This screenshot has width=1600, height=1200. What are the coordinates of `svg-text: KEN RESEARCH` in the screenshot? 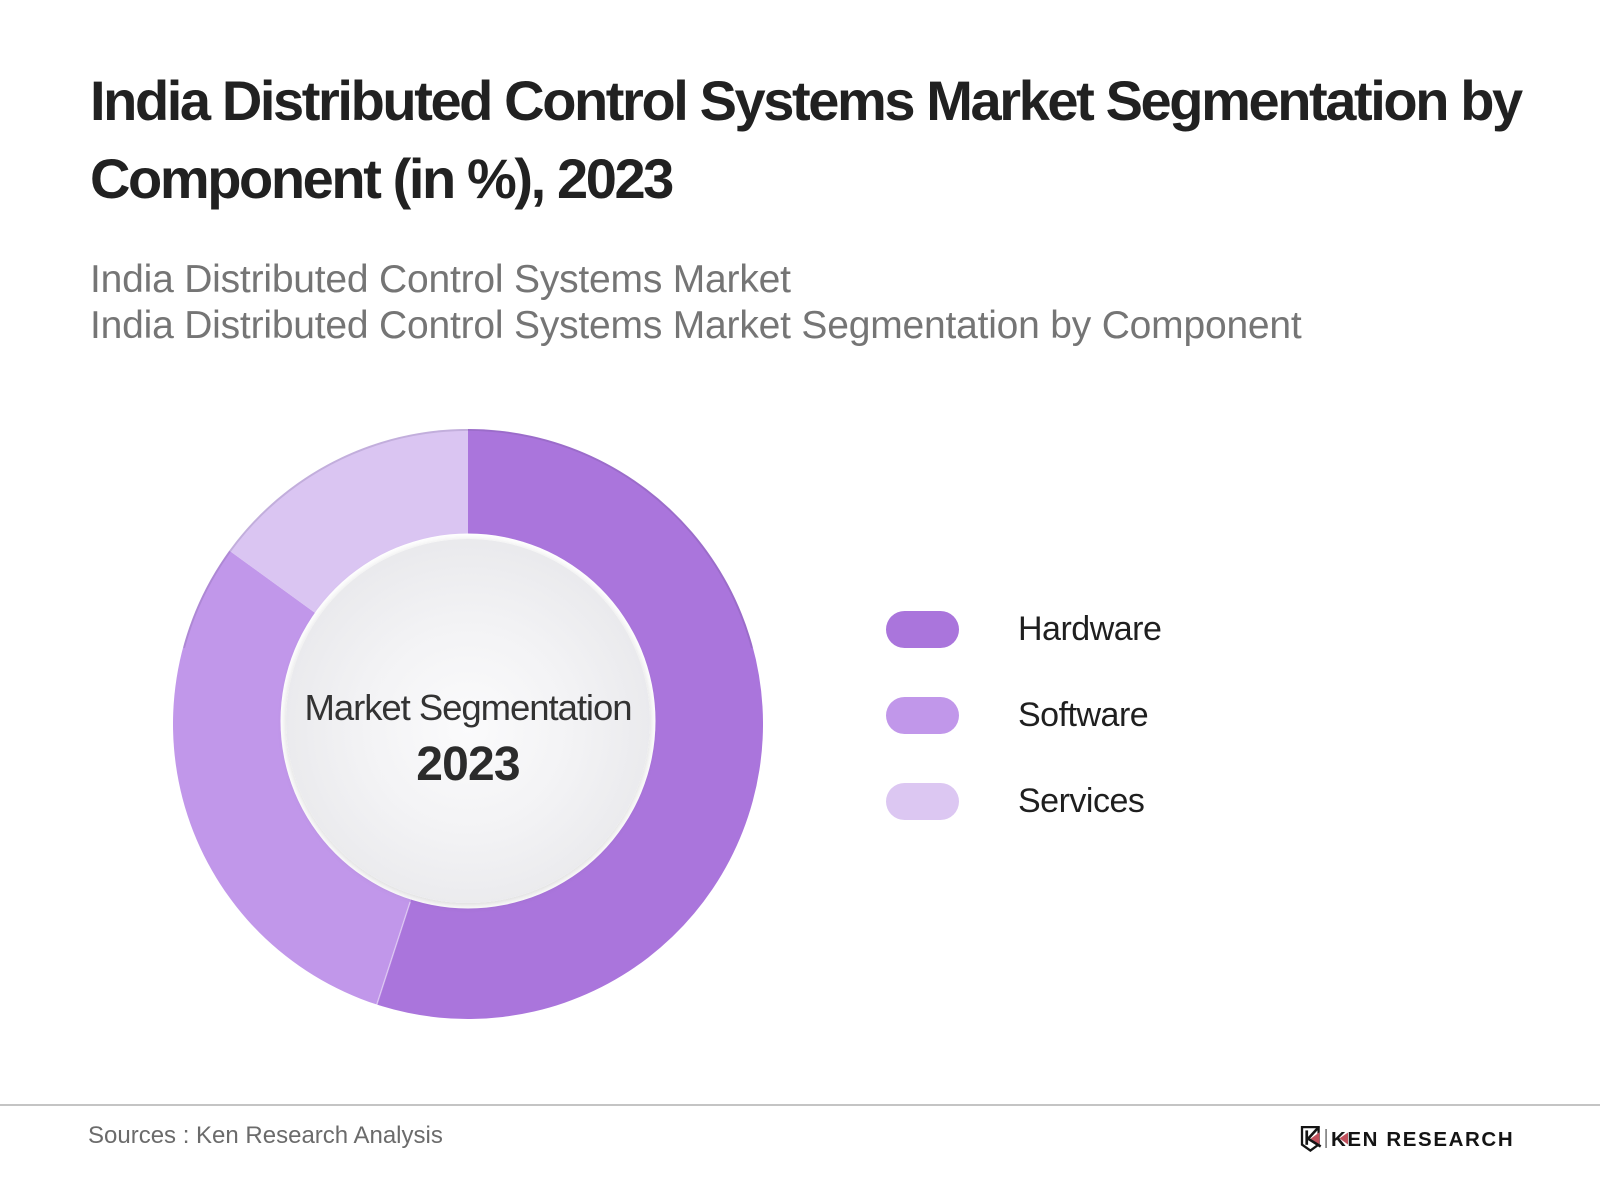 It's located at (1422, 1139).